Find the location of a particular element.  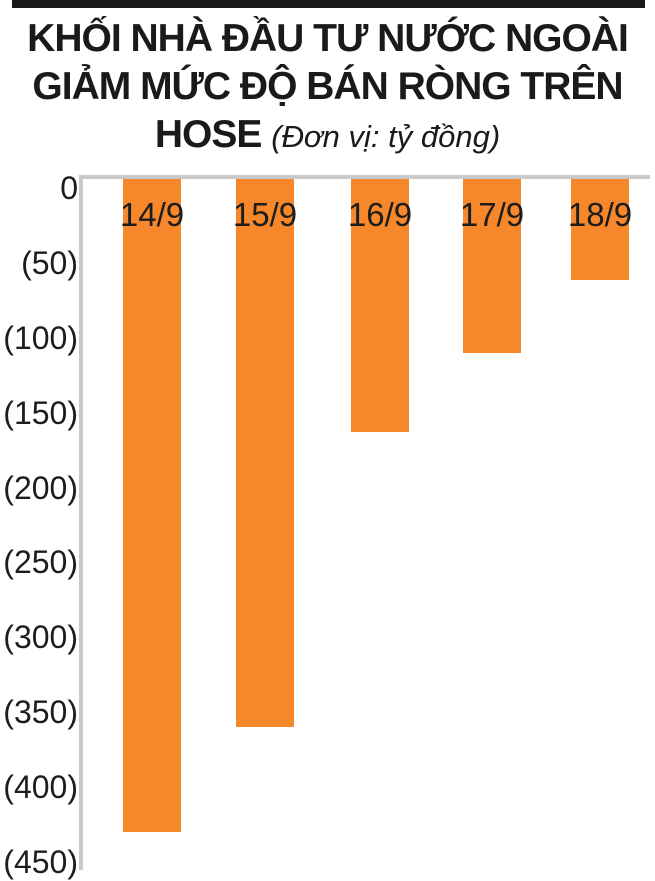

y-tick-label: (300) is located at coordinates (40, 637).